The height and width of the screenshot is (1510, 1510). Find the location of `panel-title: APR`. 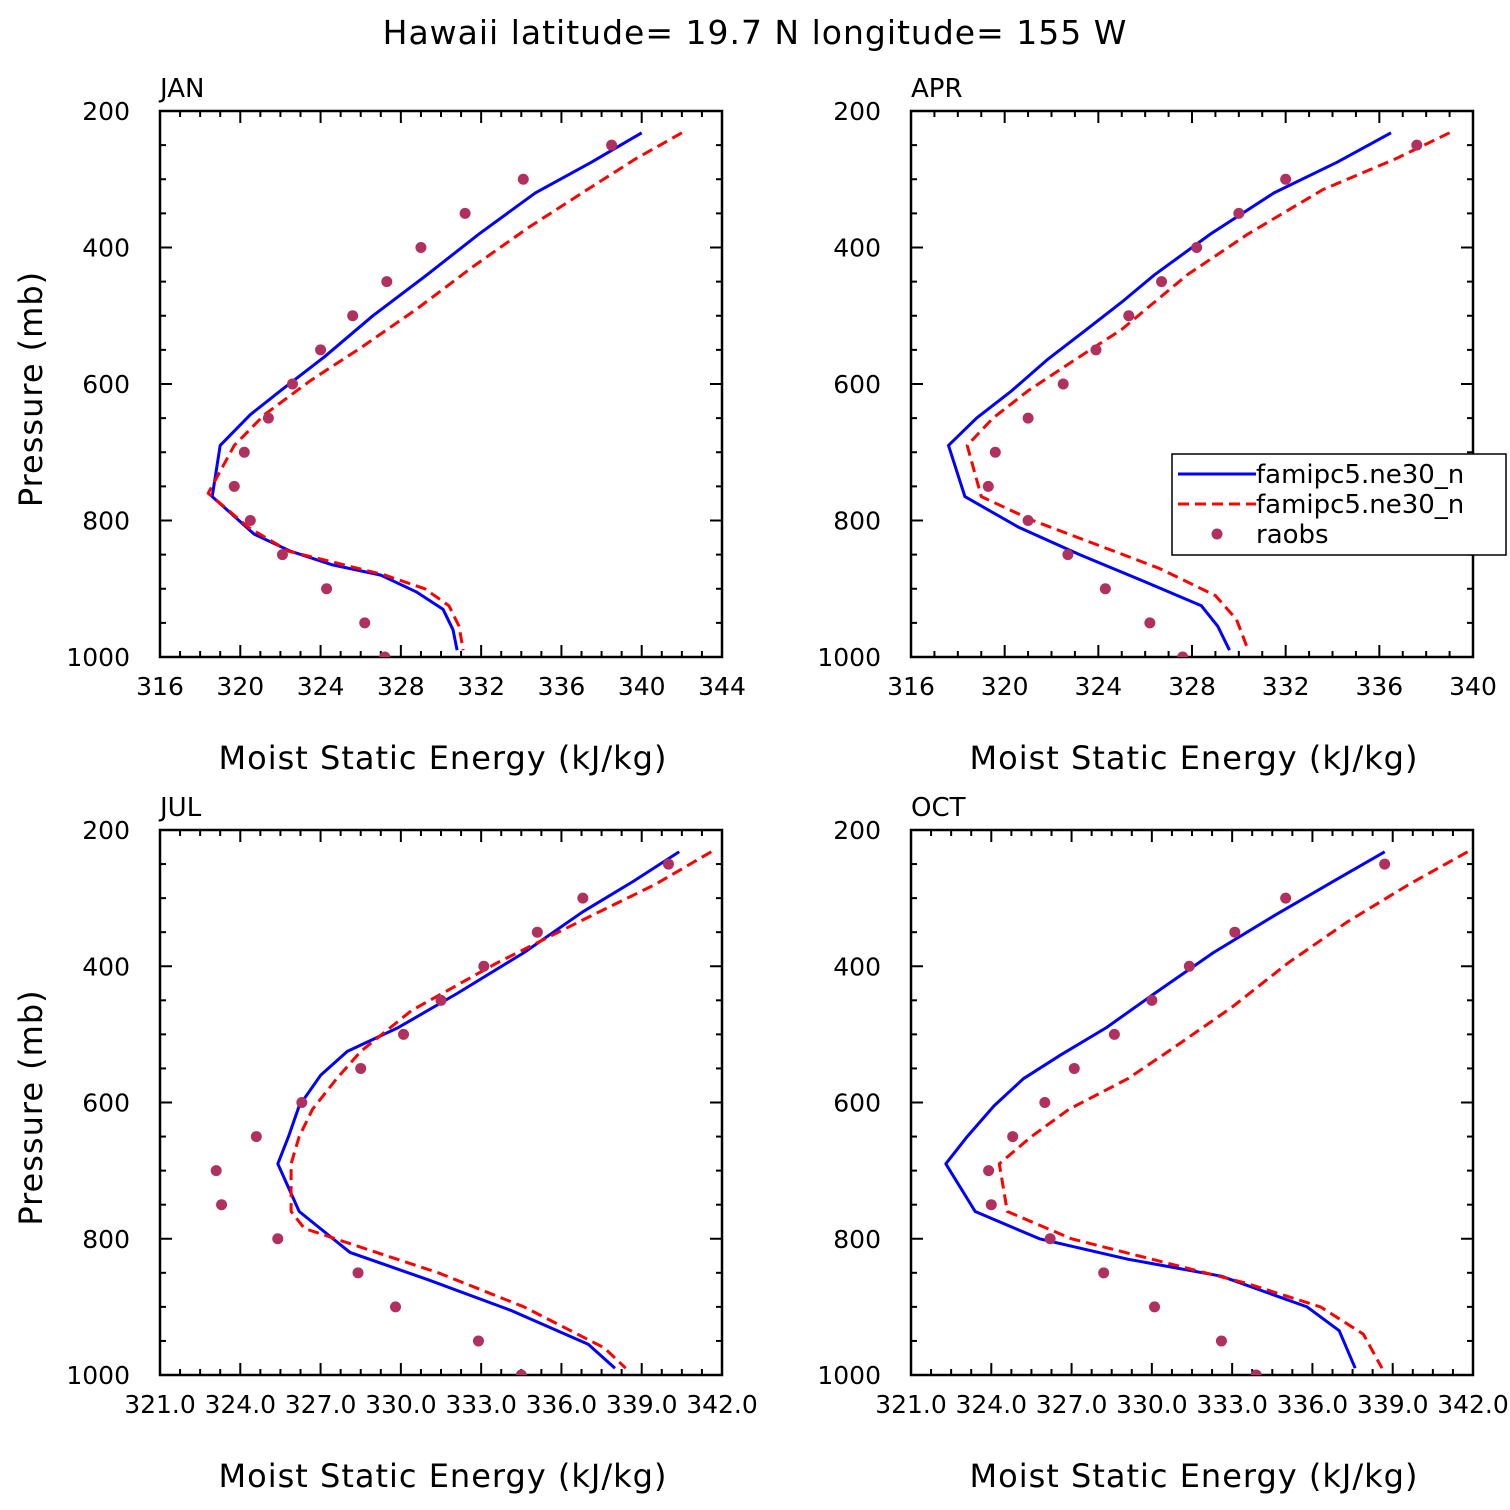

panel-title: APR is located at coordinates (937, 89).